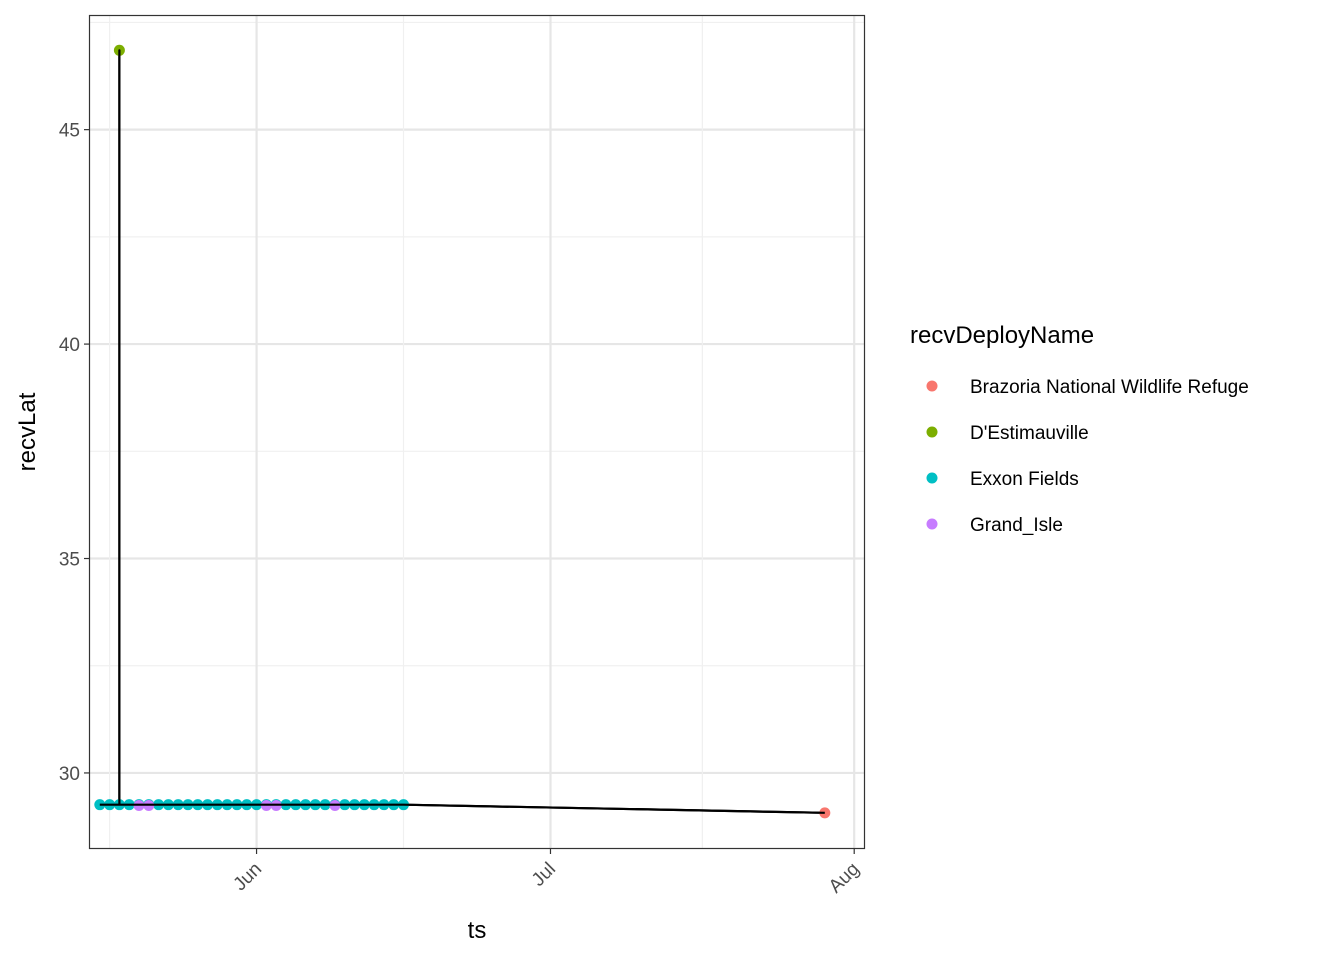 Image resolution: width=1344 pixels, height=965 pixels. I want to click on x-axis-title: ts, so click(477, 930).